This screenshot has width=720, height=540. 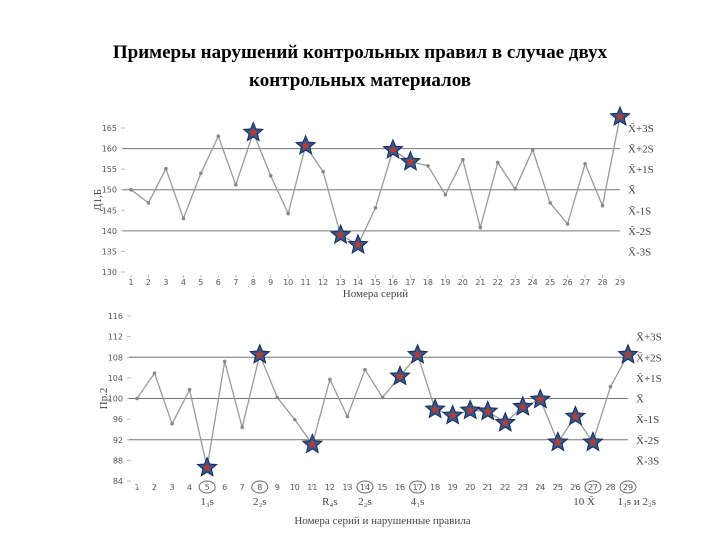 I want to click on y-tick-label: 100, so click(x=115, y=399).